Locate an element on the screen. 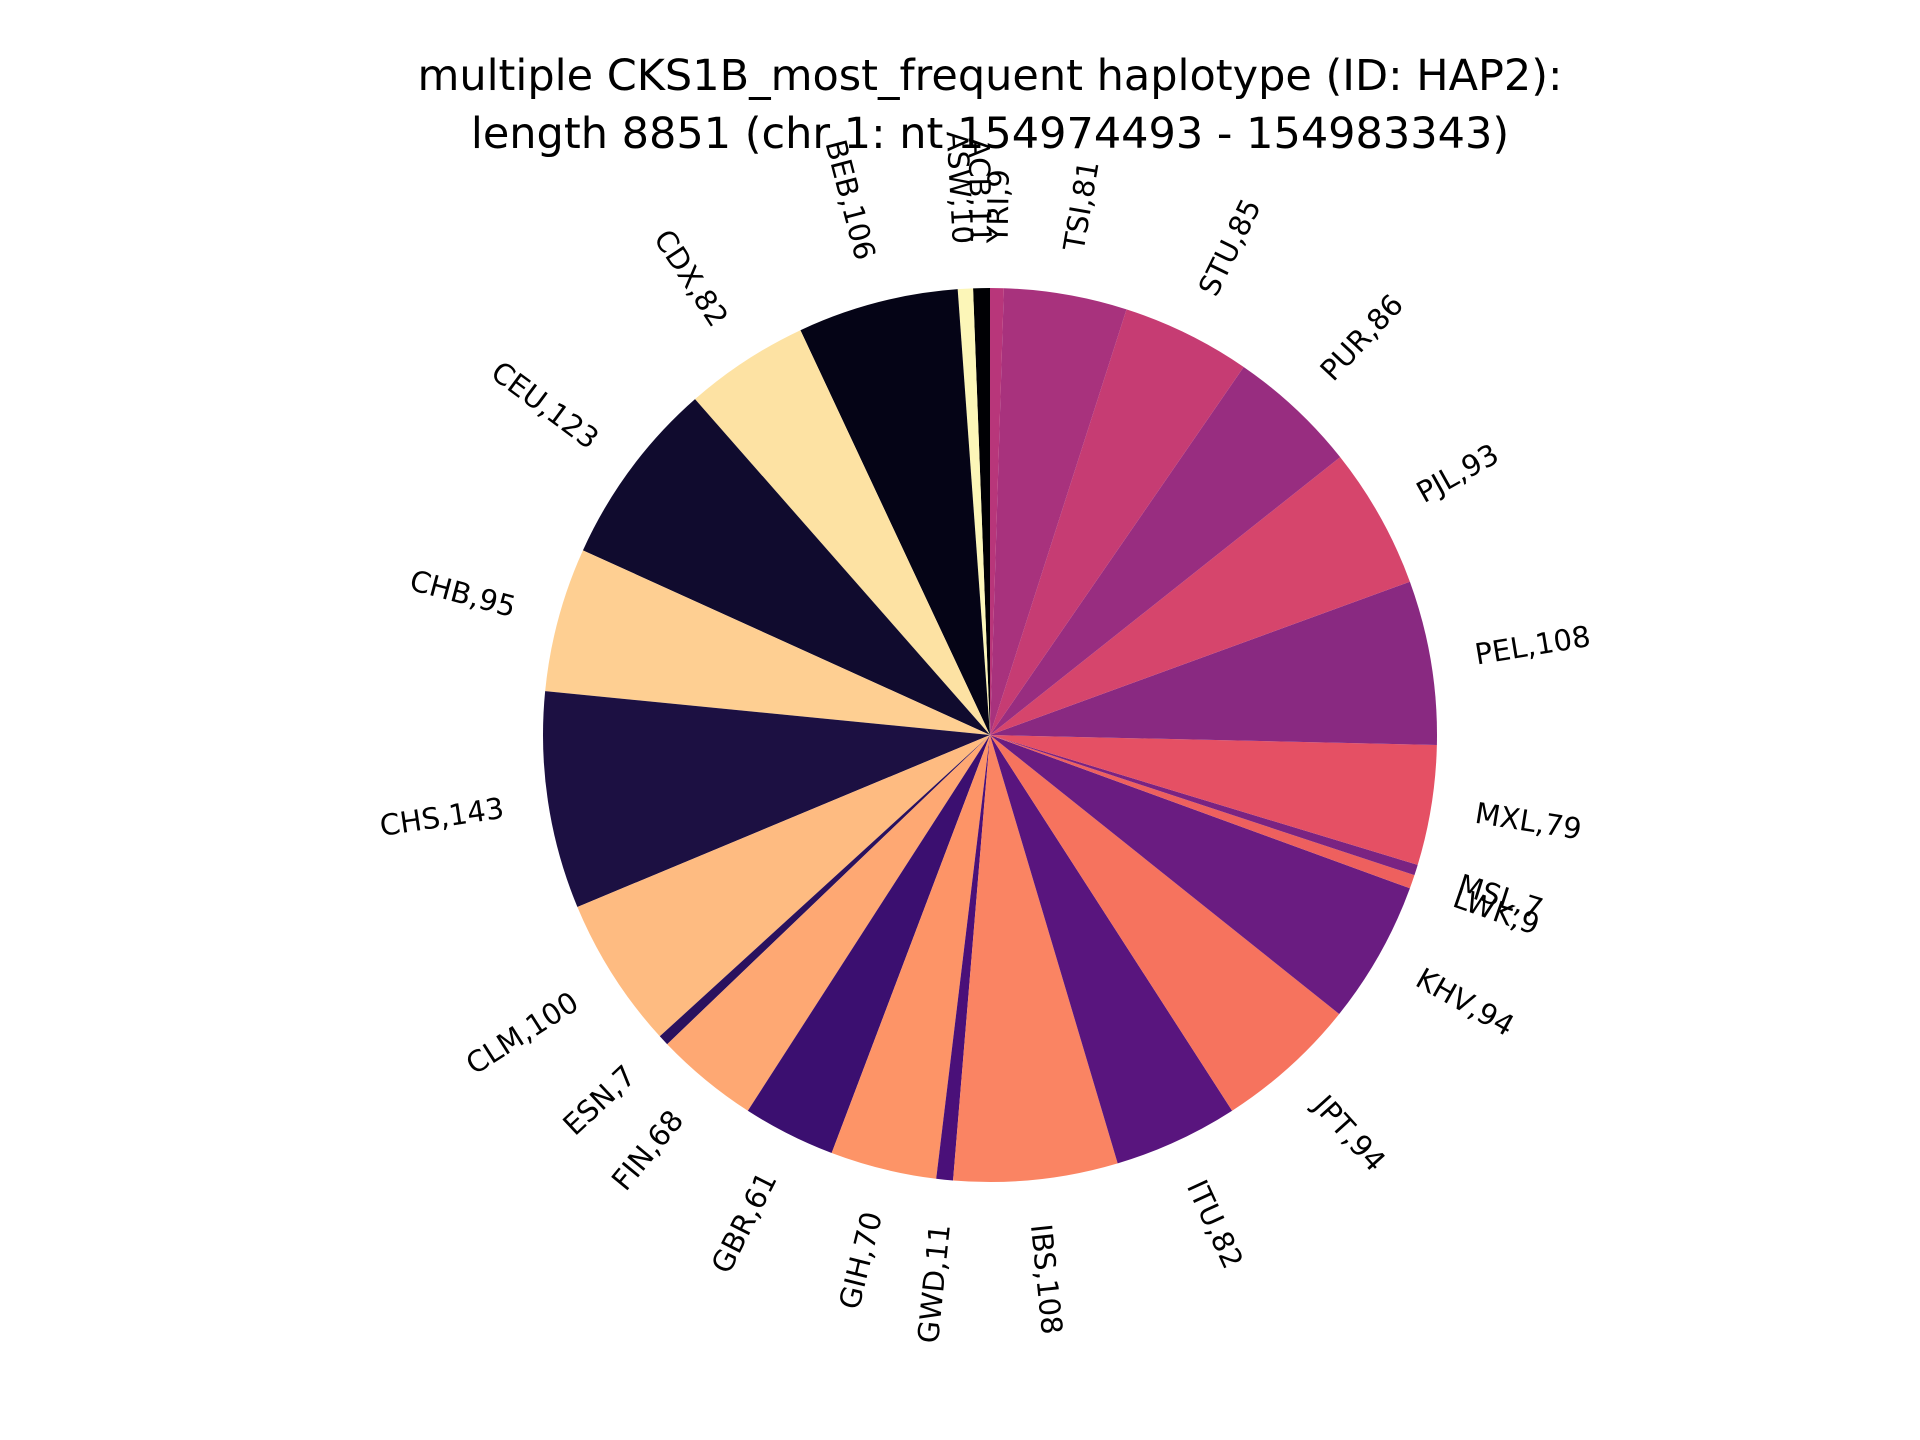 The width and height of the screenshot is (1920, 1440). pie-slice-chb is located at coordinates (767, 642).